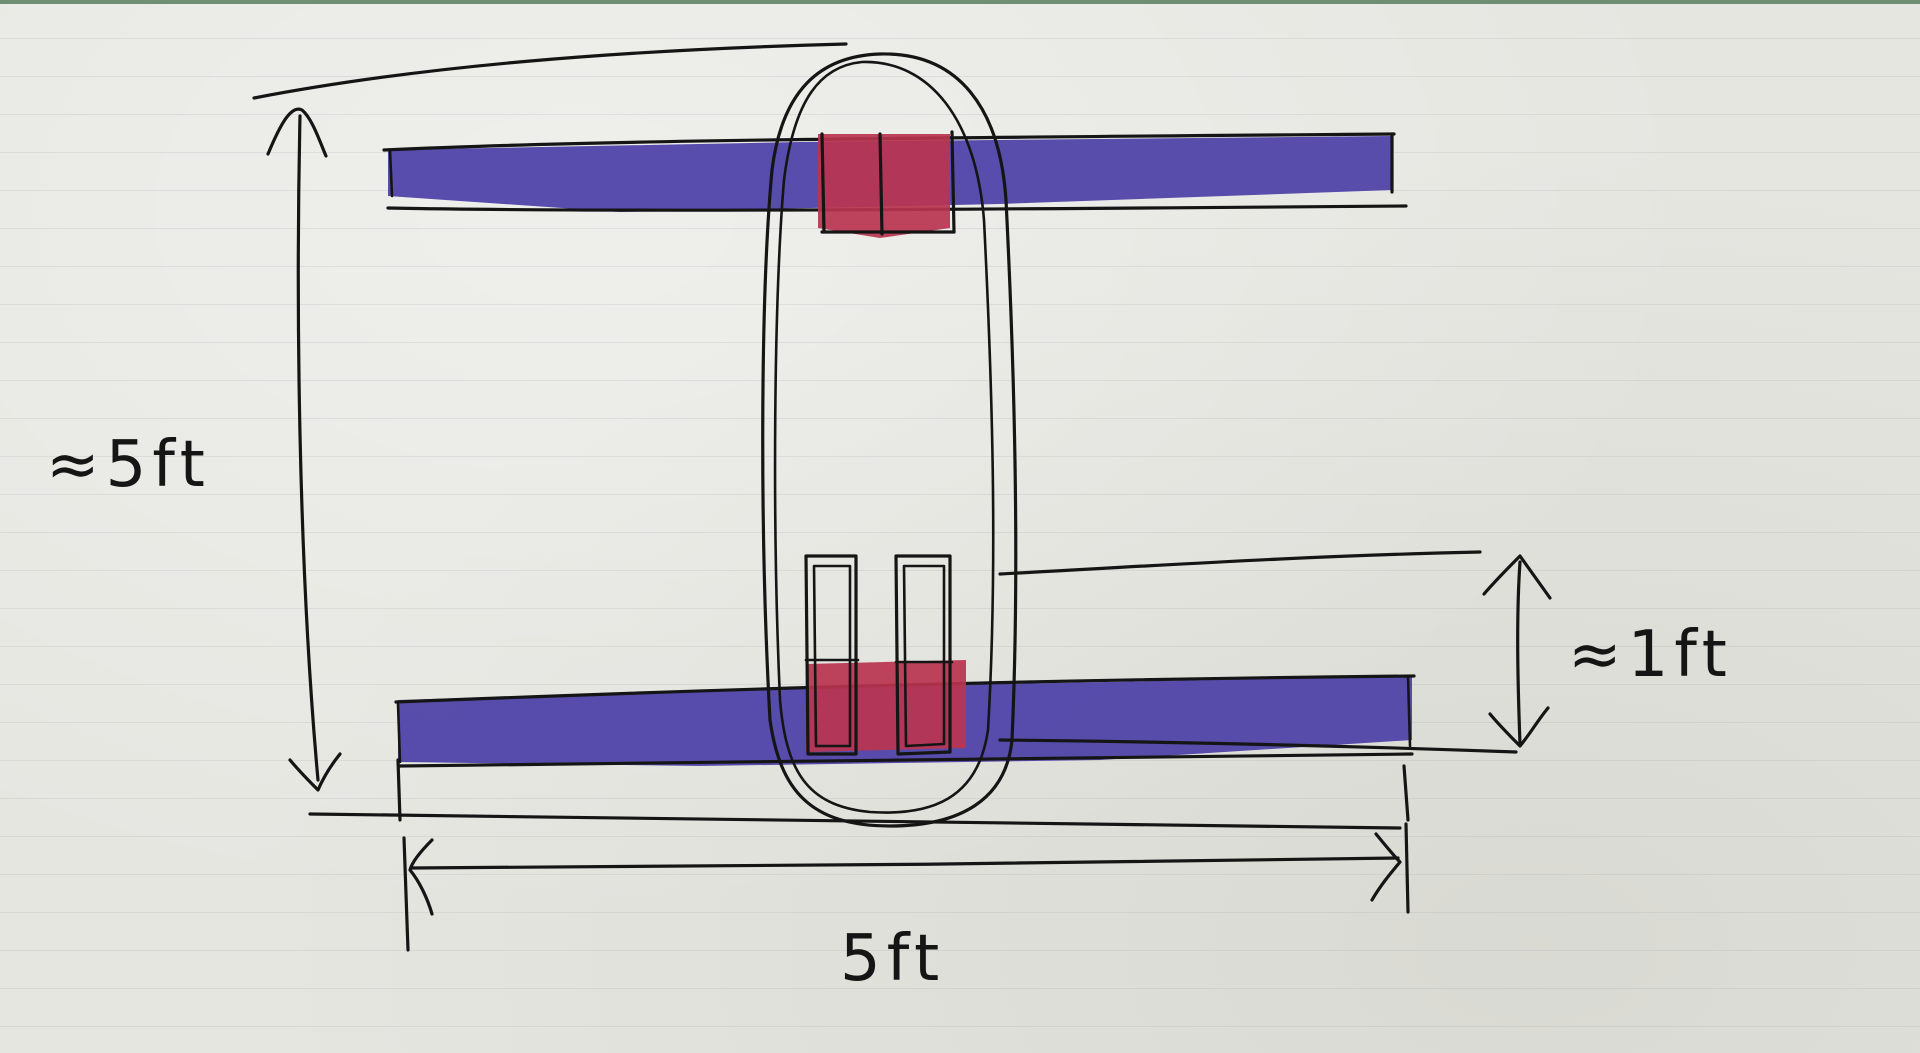 This screenshot has height=1053, width=1920. I want to click on gap-arrow, so click(1517, 651).